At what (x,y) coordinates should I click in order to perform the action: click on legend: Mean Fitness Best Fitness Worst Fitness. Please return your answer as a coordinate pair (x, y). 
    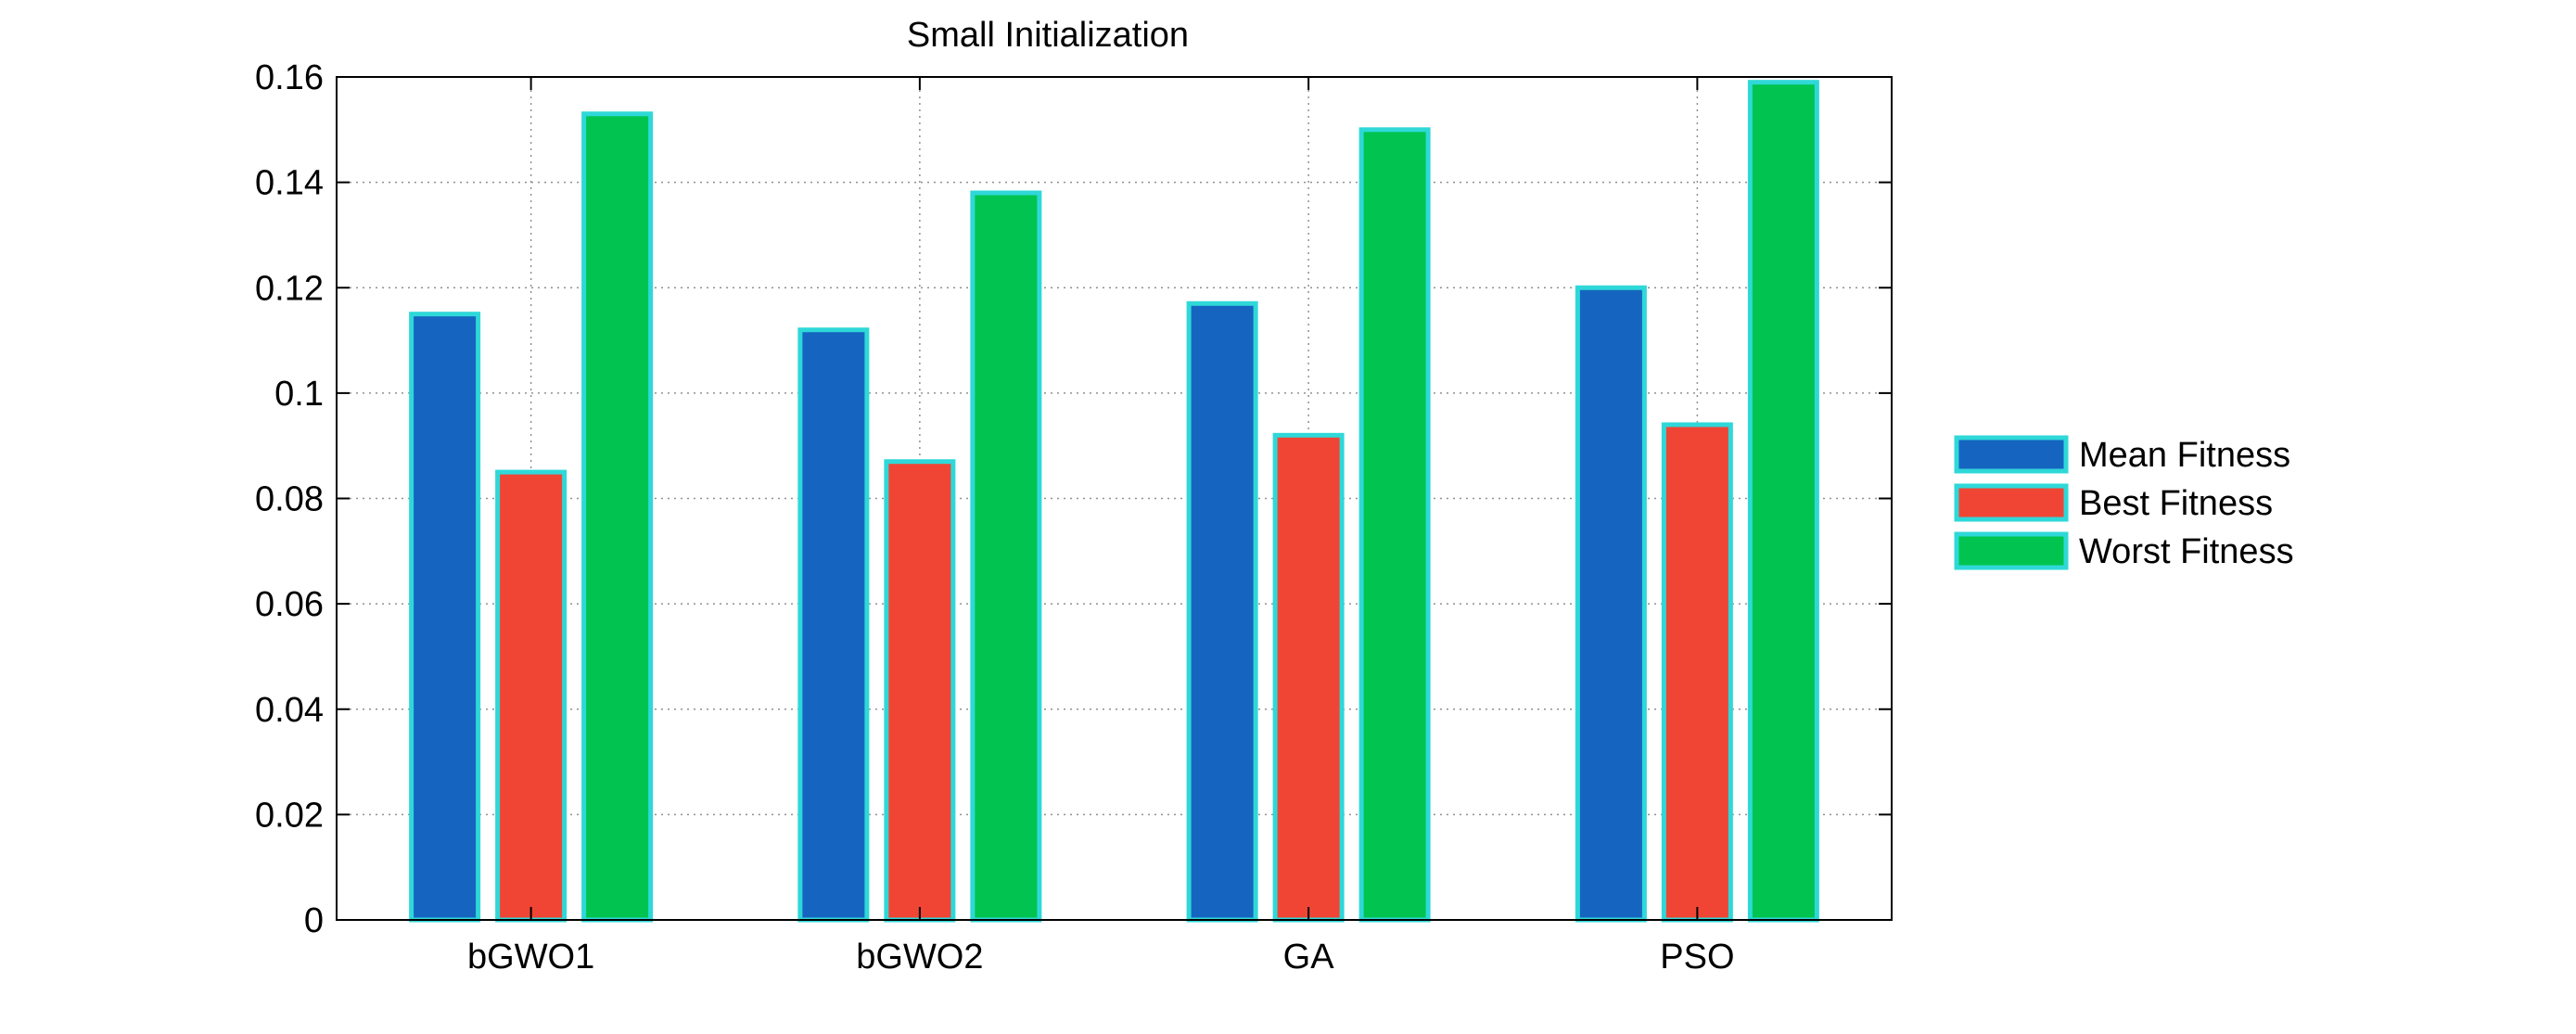
    Looking at the image, I should click on (2124, 503).